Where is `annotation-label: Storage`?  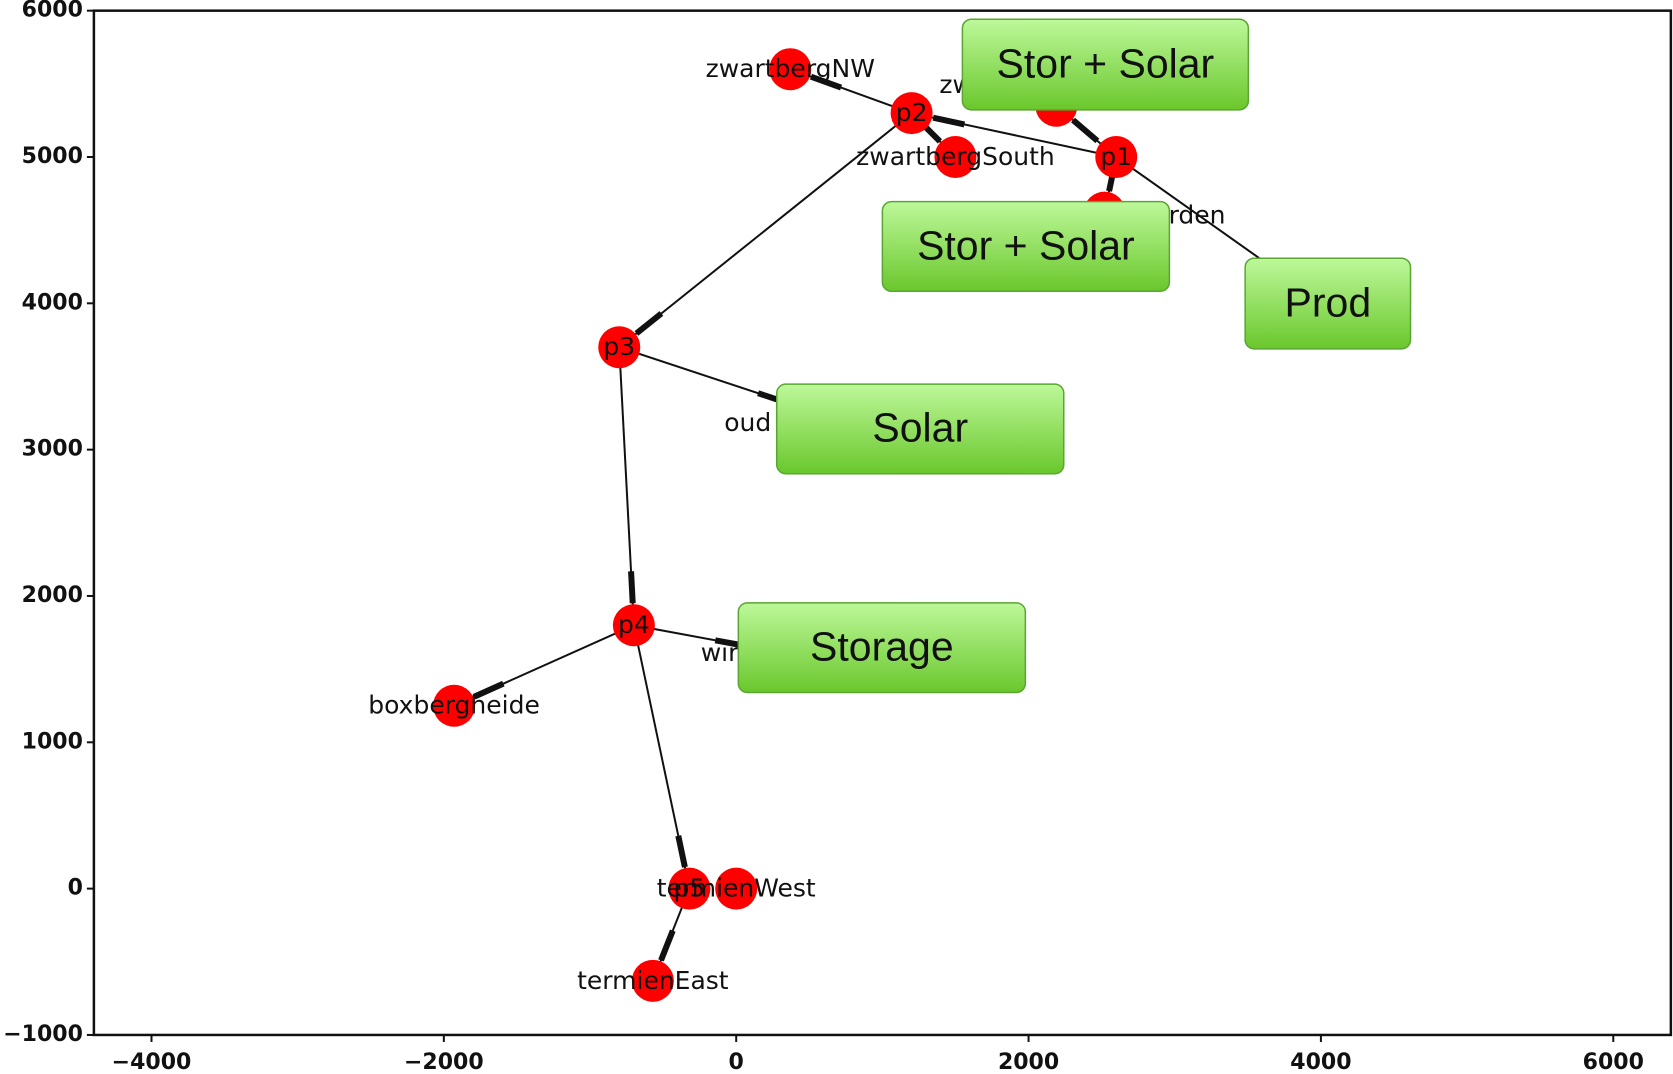
annotation-label: Storage is located at coordinates (882, 646).